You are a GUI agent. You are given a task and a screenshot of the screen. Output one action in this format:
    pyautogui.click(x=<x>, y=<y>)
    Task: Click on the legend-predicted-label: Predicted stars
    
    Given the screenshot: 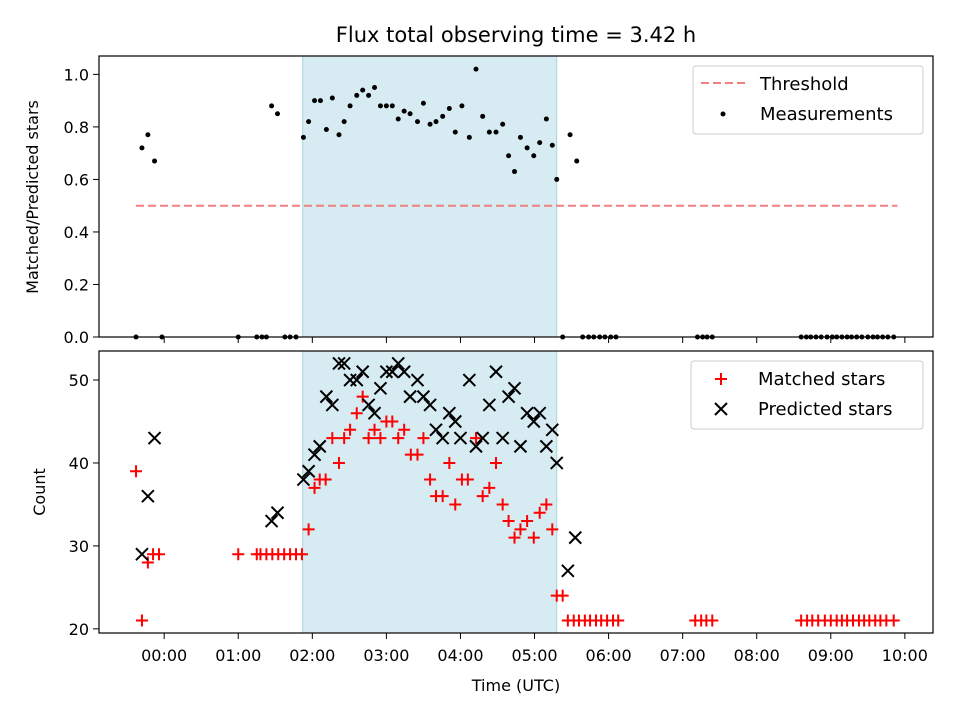 What is the action you would take?
    pyautogui.click(x=825, y=409)
    